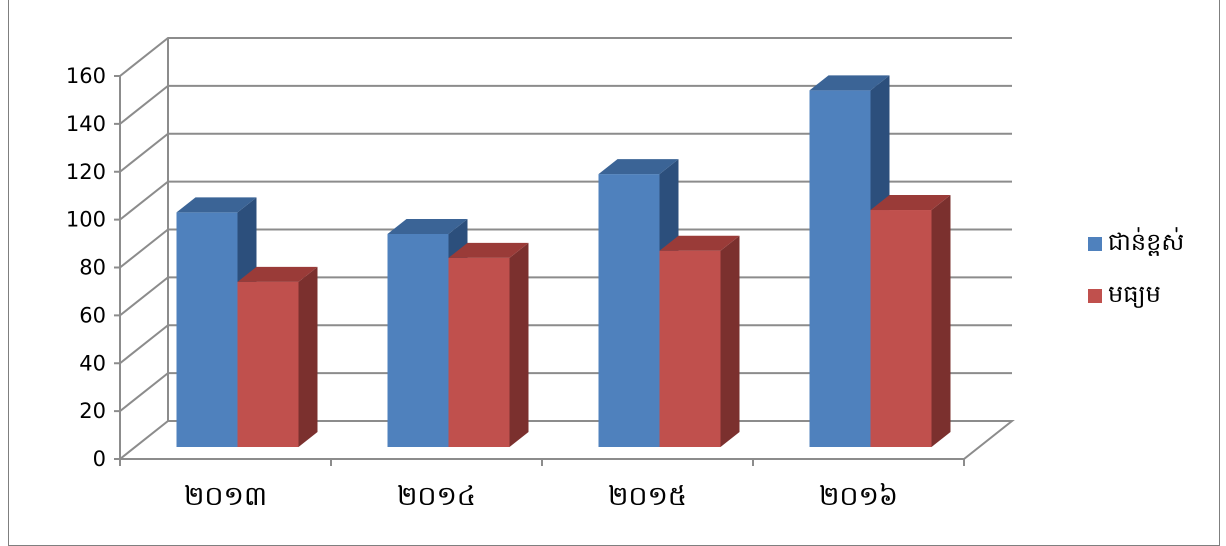  Describe the element at coordinates (436, 496) in the screenshot. I see `x-tick-label: ២០១៤` at that location.